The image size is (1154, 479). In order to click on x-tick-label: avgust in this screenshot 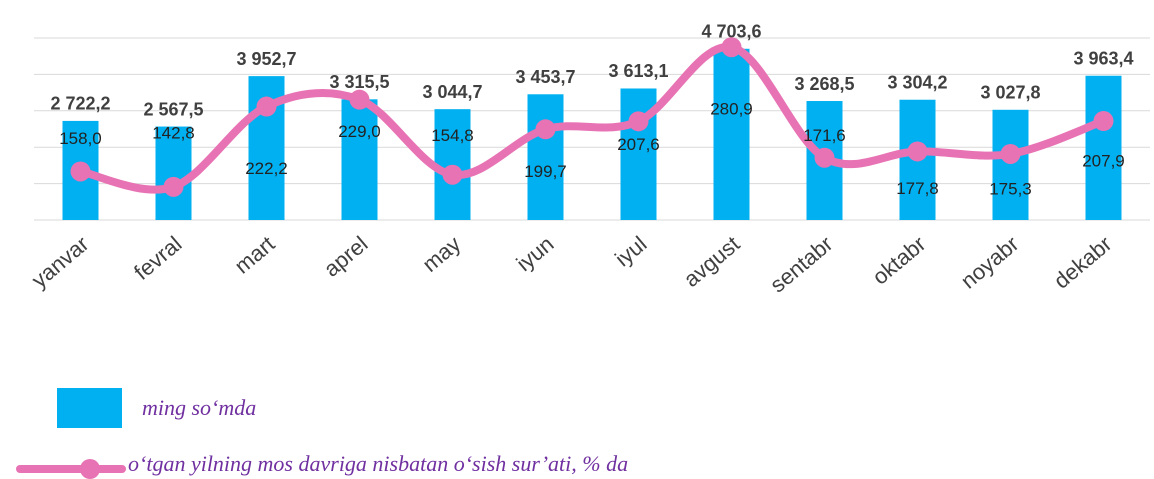, I will do `click(712, 261)`.